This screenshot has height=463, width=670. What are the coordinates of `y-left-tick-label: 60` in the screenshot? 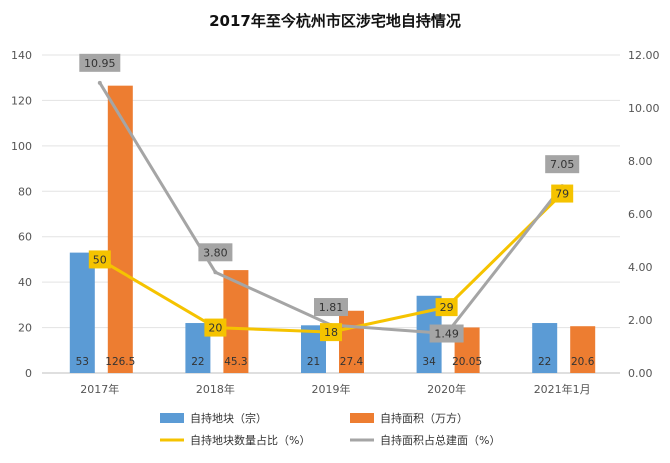 It's located at (25, 237).